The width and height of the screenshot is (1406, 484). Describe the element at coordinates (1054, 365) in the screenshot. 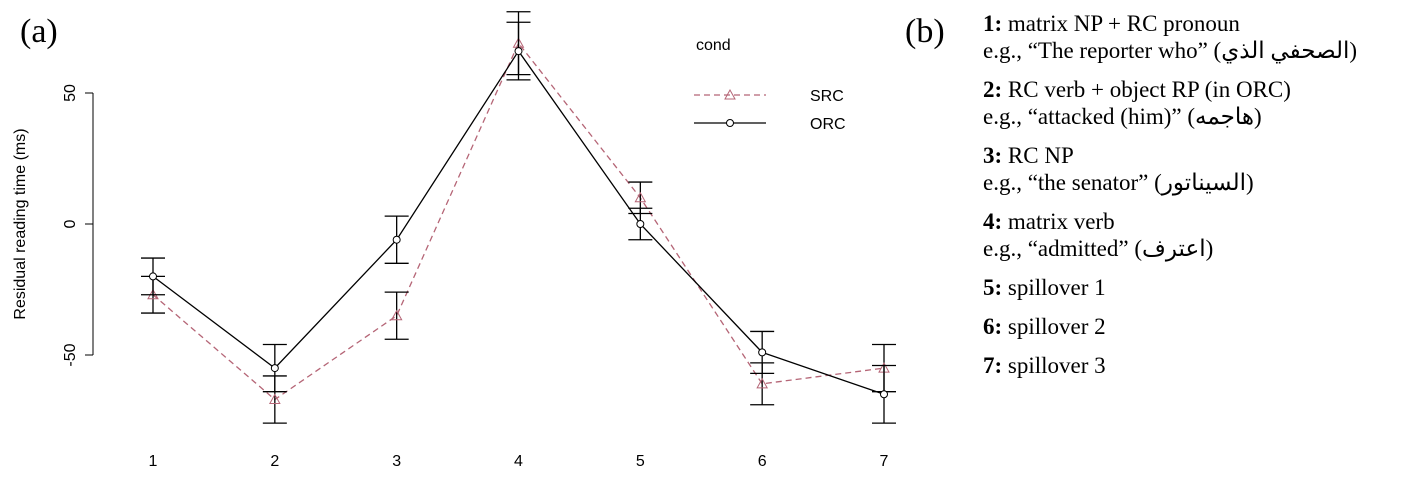

I see `region-title: spillover 3` at that location.